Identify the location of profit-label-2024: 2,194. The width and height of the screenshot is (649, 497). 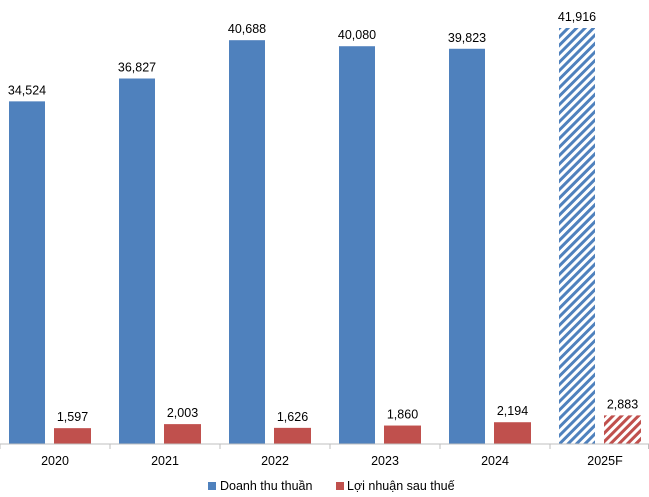
(512, 411).